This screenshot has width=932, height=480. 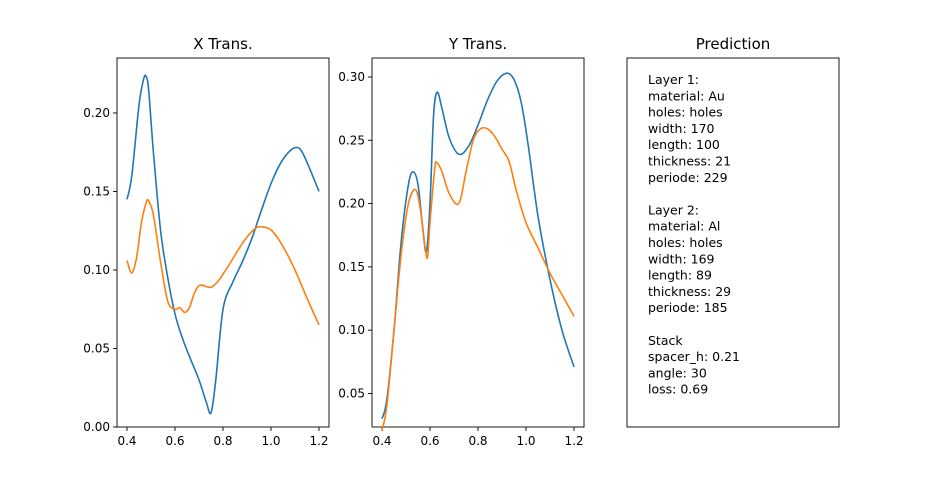 What do you see at coordinates (689, 161) in the screenshot?
I see `prediction-line: thickness: 21` at bounding box center [689, 161].